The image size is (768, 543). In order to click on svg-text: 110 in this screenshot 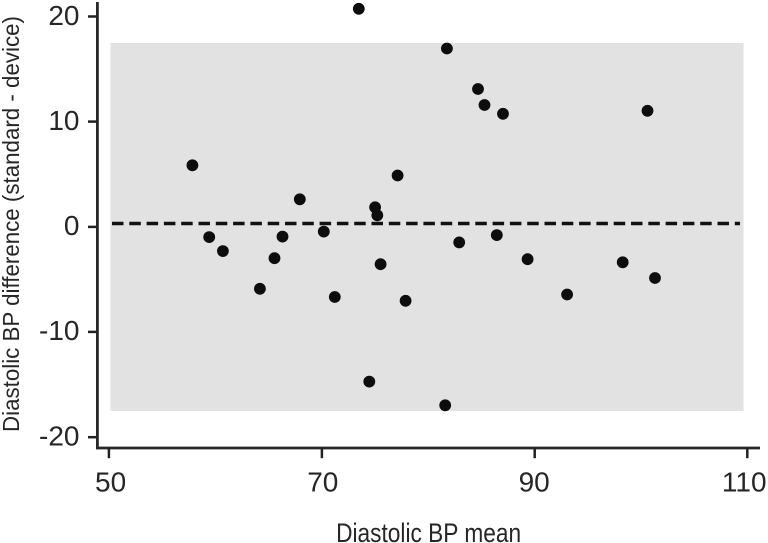, I will do `click(744, 482)`.